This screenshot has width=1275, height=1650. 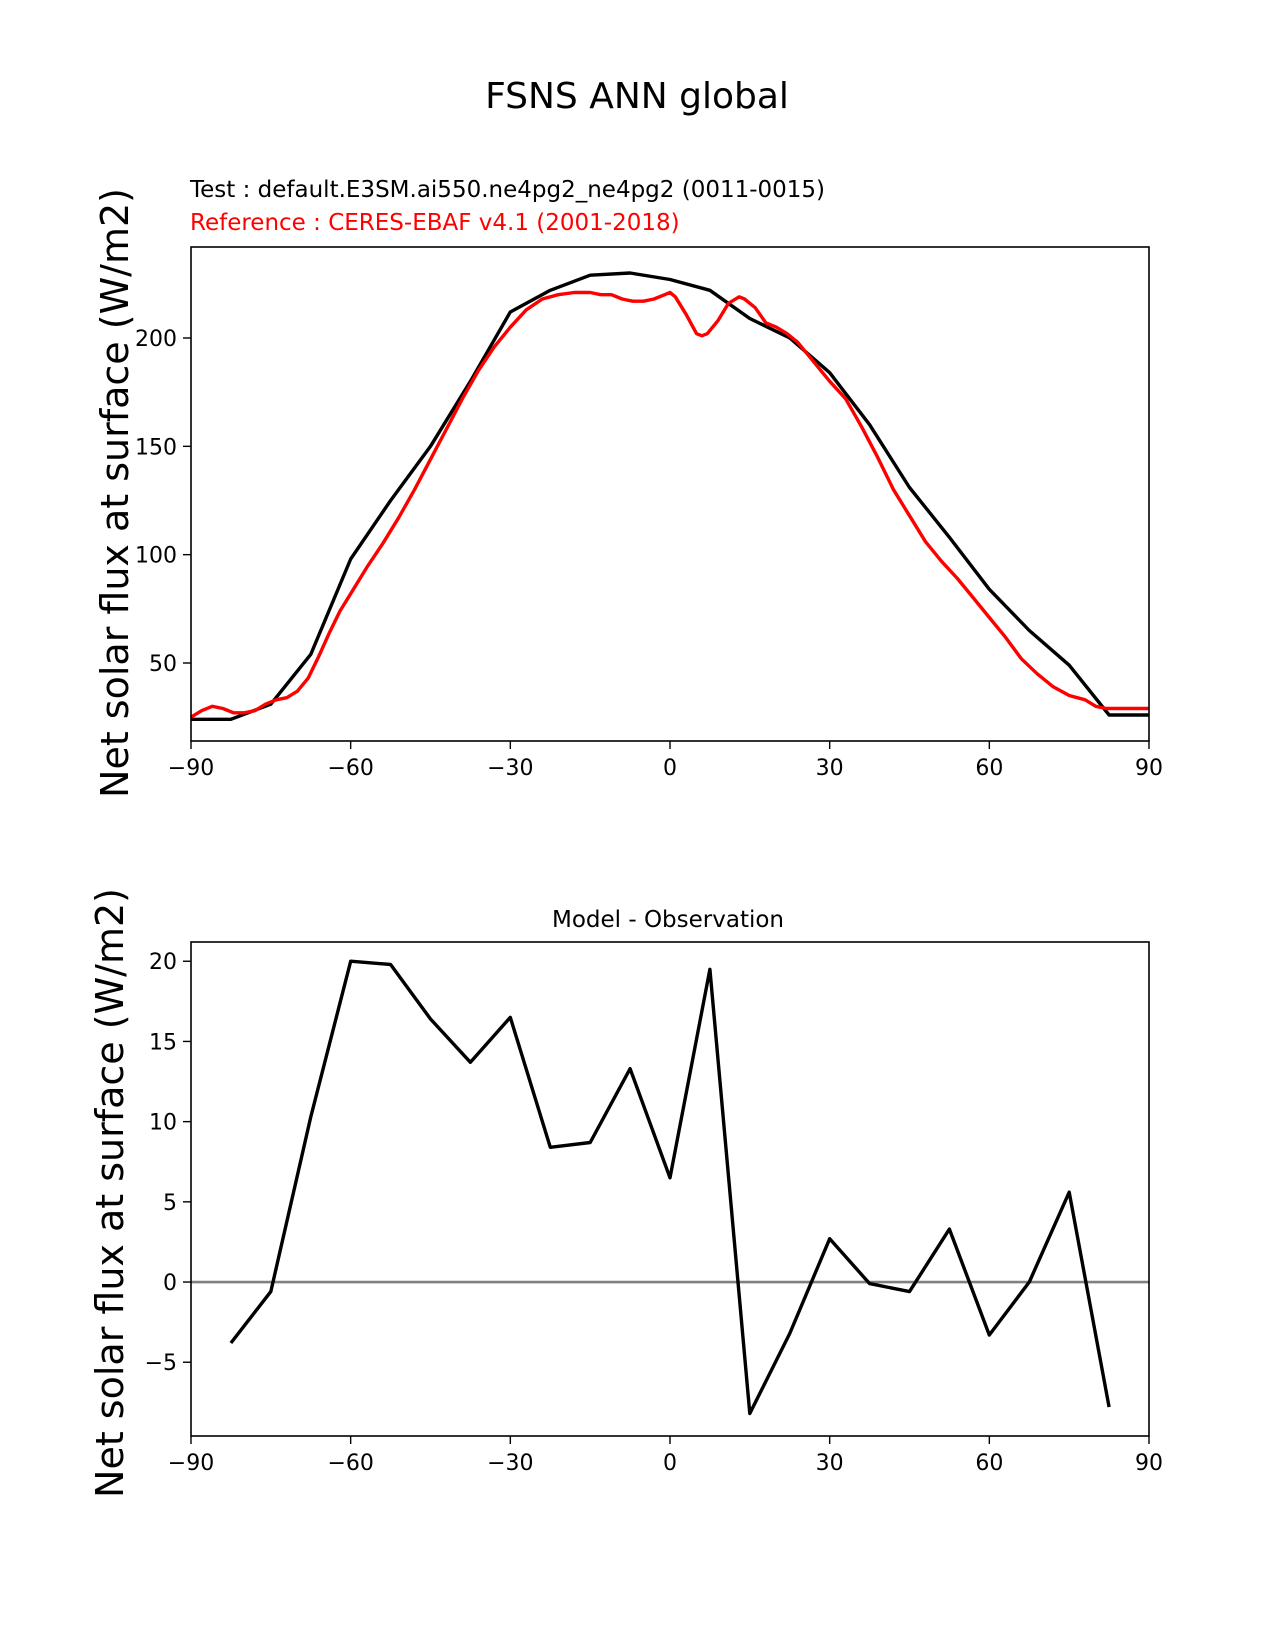 I want to click on bottom-x-tick-label: −30, so click(x=510, y=1463).